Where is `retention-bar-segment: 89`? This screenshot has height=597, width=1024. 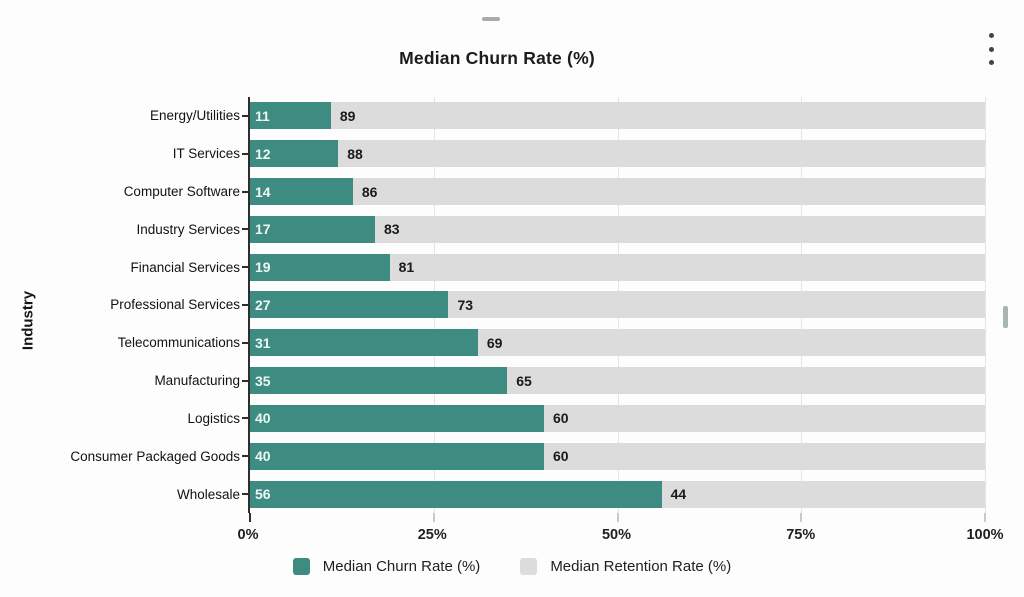 retention-bar-segment: 89 is located at coordinates (657, 116).